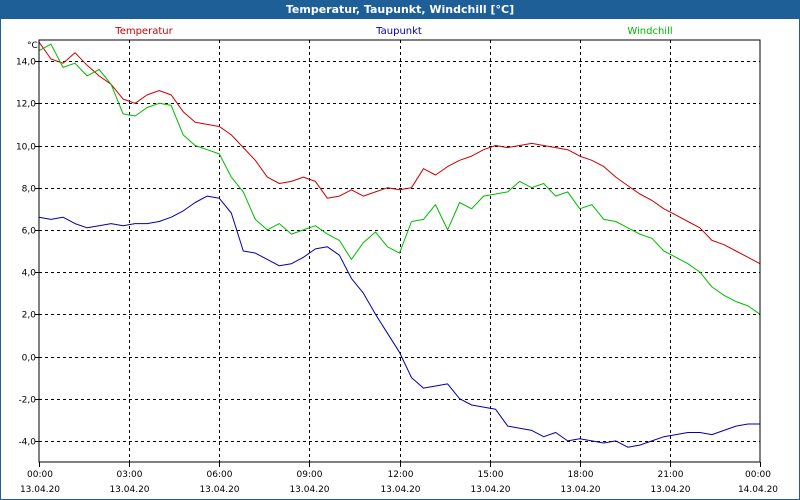 The image size is (800, 500). I want to click on y-axis-ticks: 14,0 12,0 10,0 8,0 6,0 4,0 2,0 0,0 -2,0 -4,0, so click(27, 253).